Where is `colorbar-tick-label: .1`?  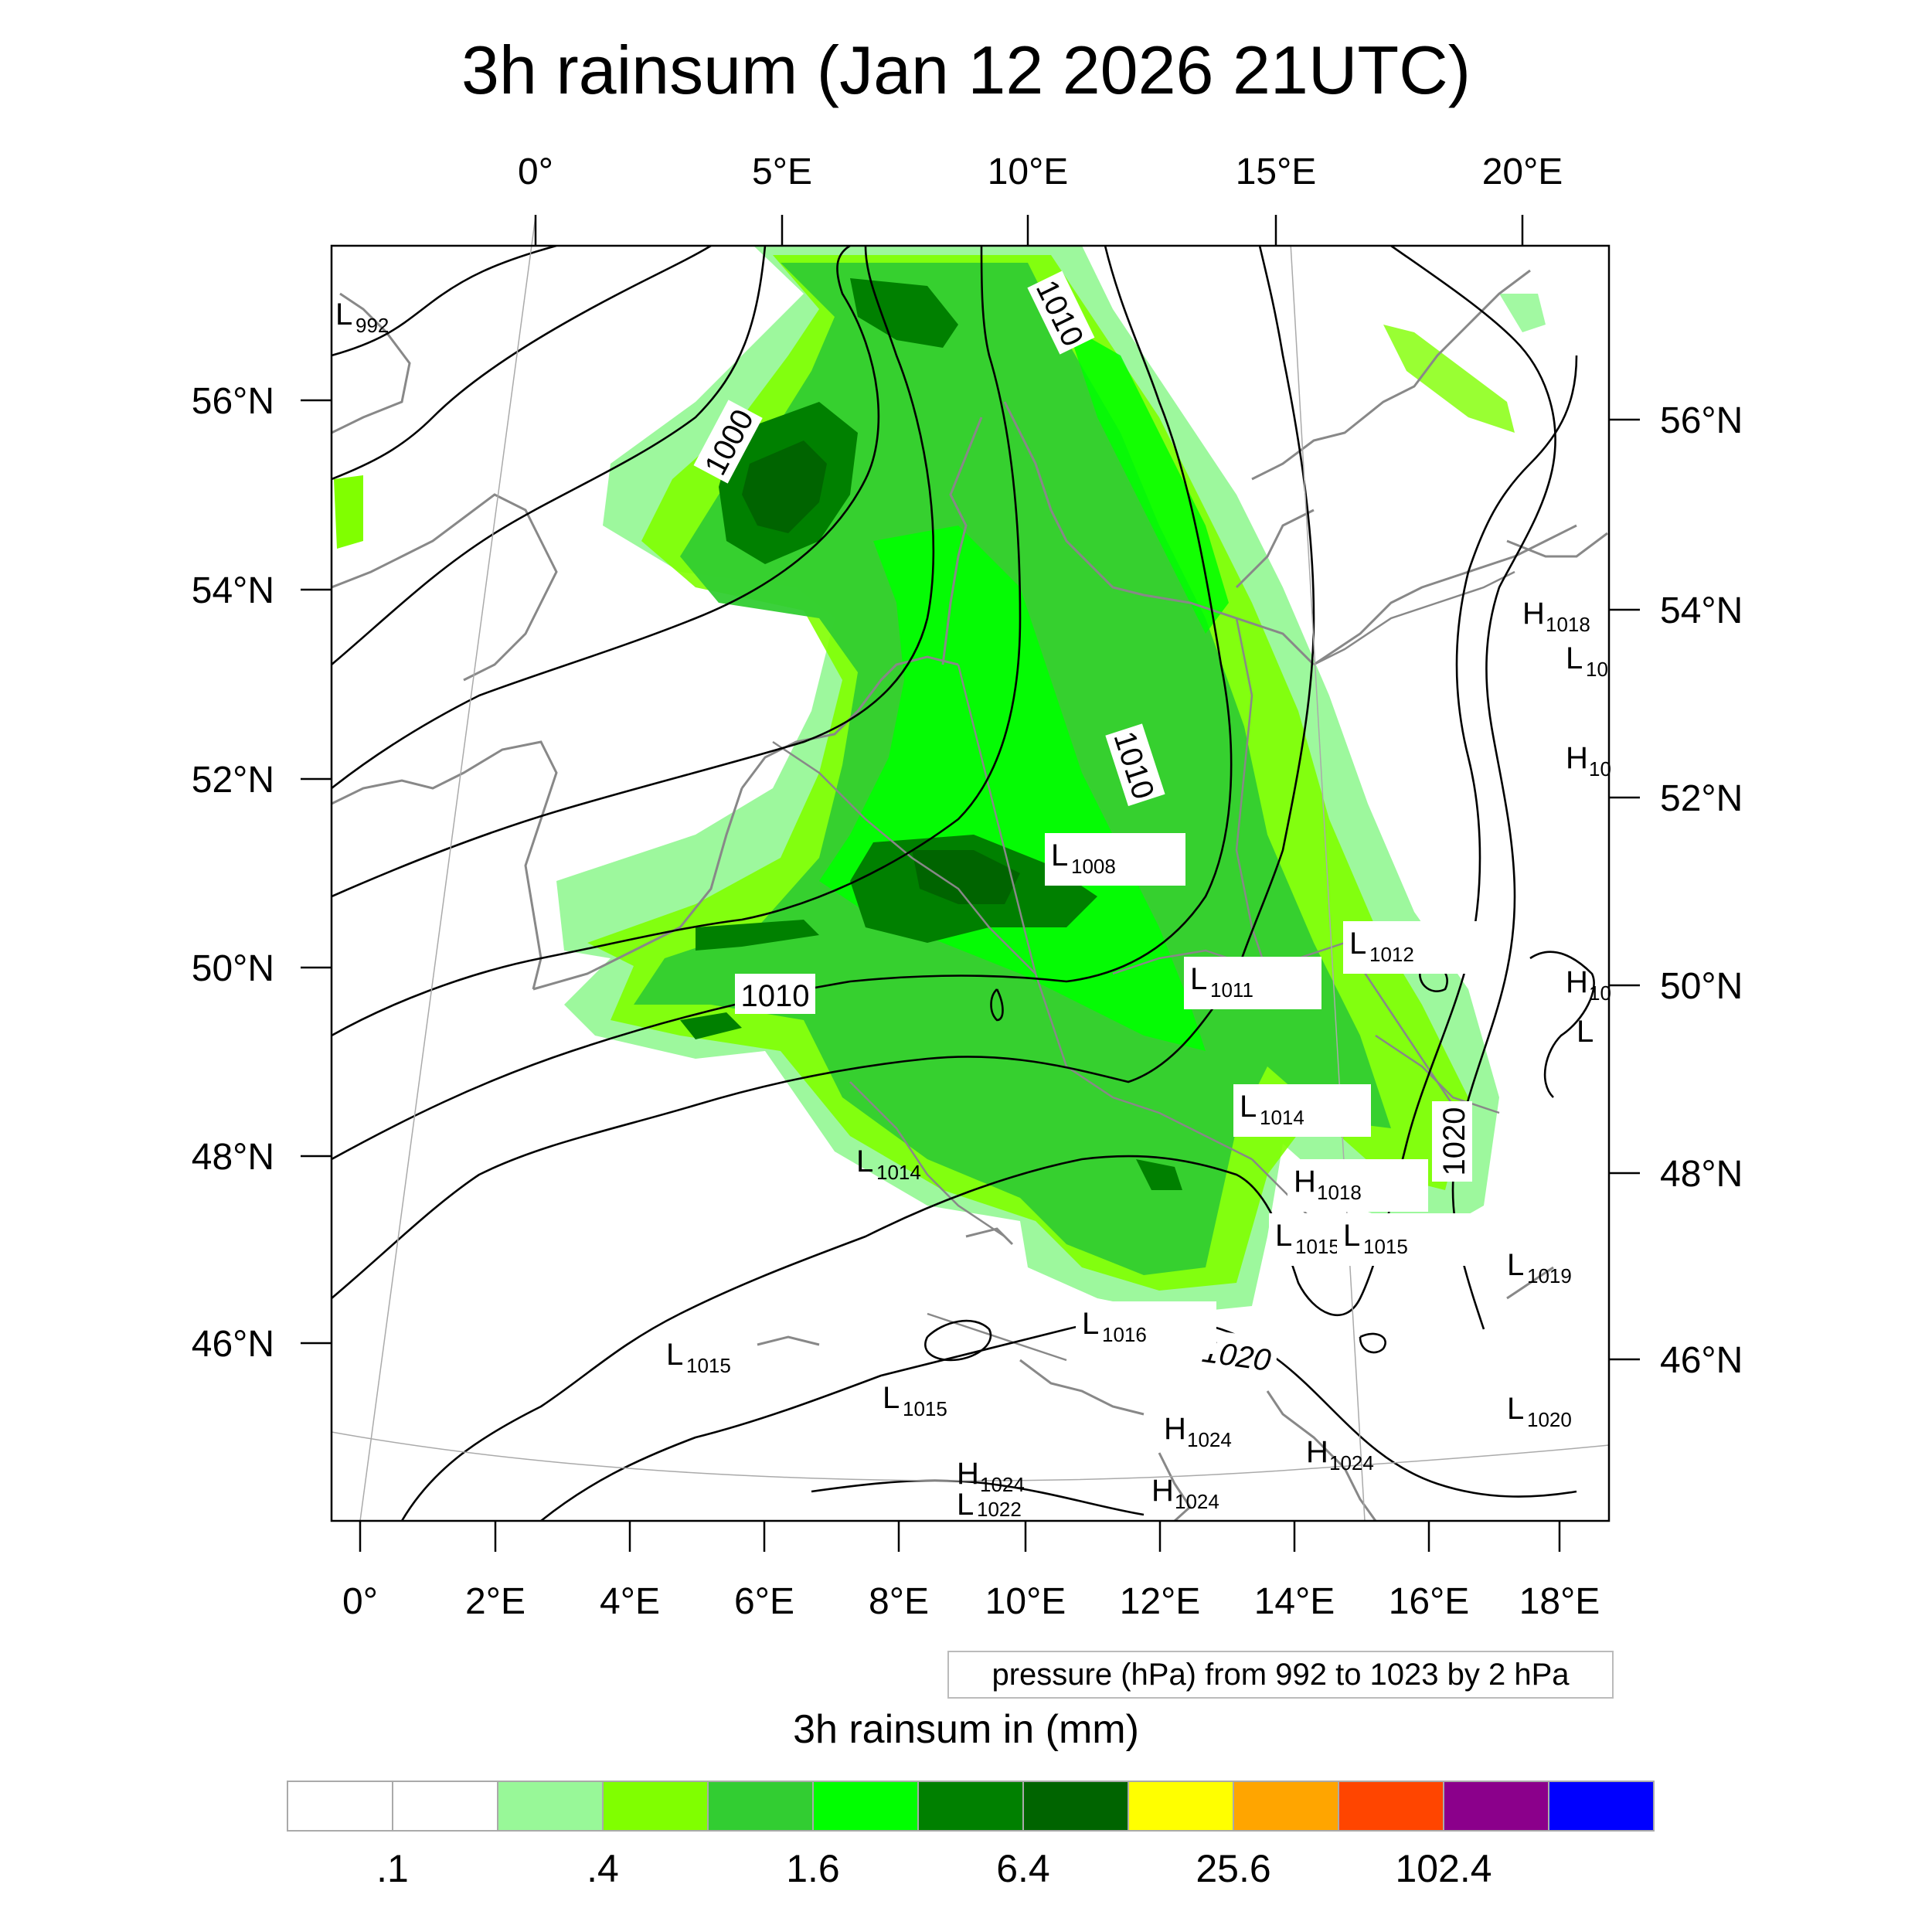 colorbar-tick-label: .1 is located at coordinates (392, 1869).